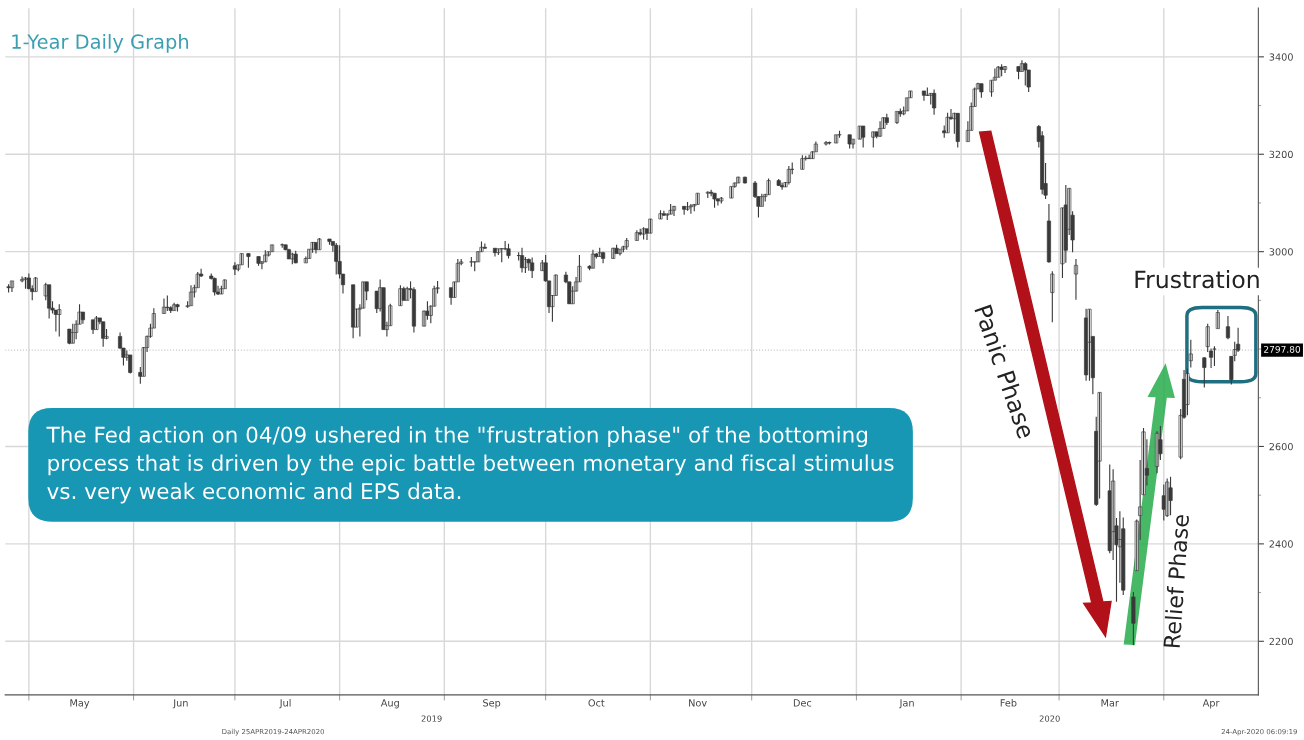 The width and height of the screenshot is (1304, 740). Describe the element at coordinates (180, 704) in the screenshot. I see `x-tick-label: Jun` at that location.